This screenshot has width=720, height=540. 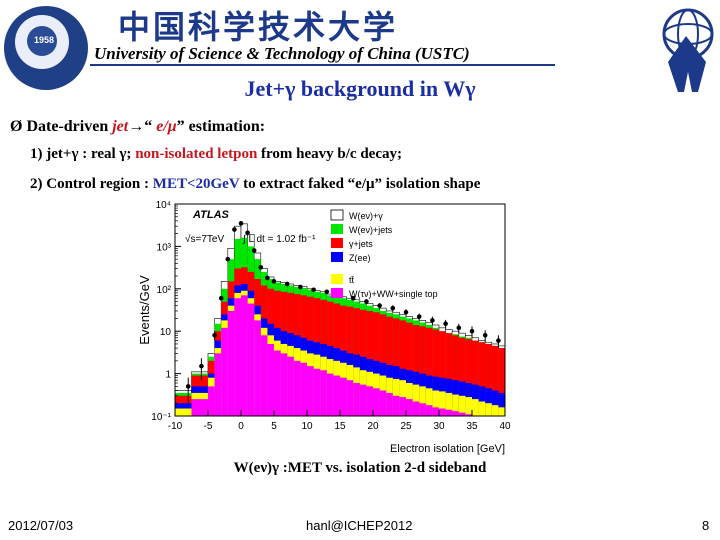 I want to click on university-chinese-name: 中国科学技术大学, so click(x=258, y=27).